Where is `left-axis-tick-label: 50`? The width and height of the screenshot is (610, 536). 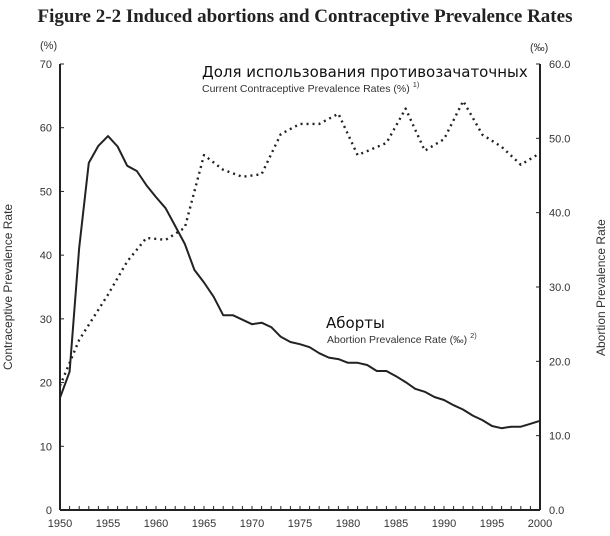
left-axis-tick-label: 50 is located at coordinates (46, 192).